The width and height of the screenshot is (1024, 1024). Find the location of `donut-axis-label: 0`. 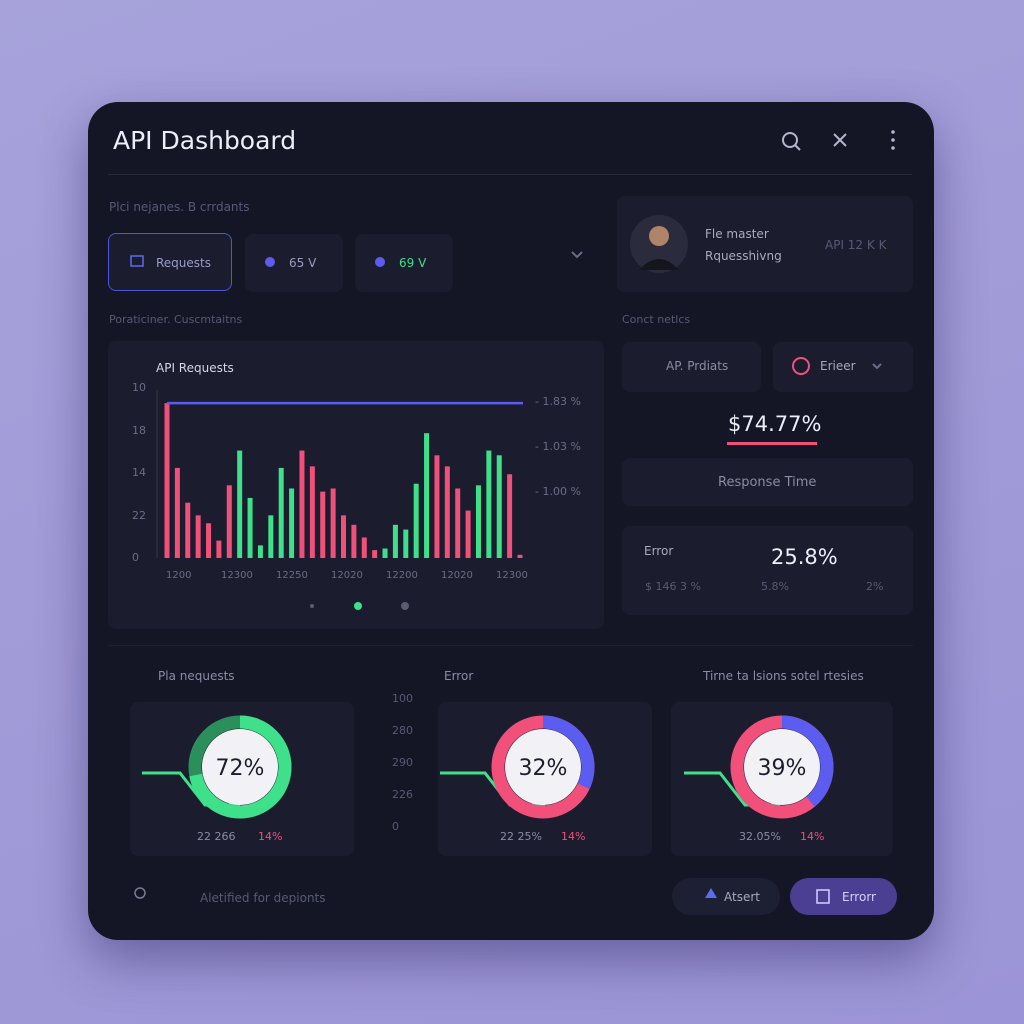

donut-axis-label: 0 is located at coordinates (395, 826).